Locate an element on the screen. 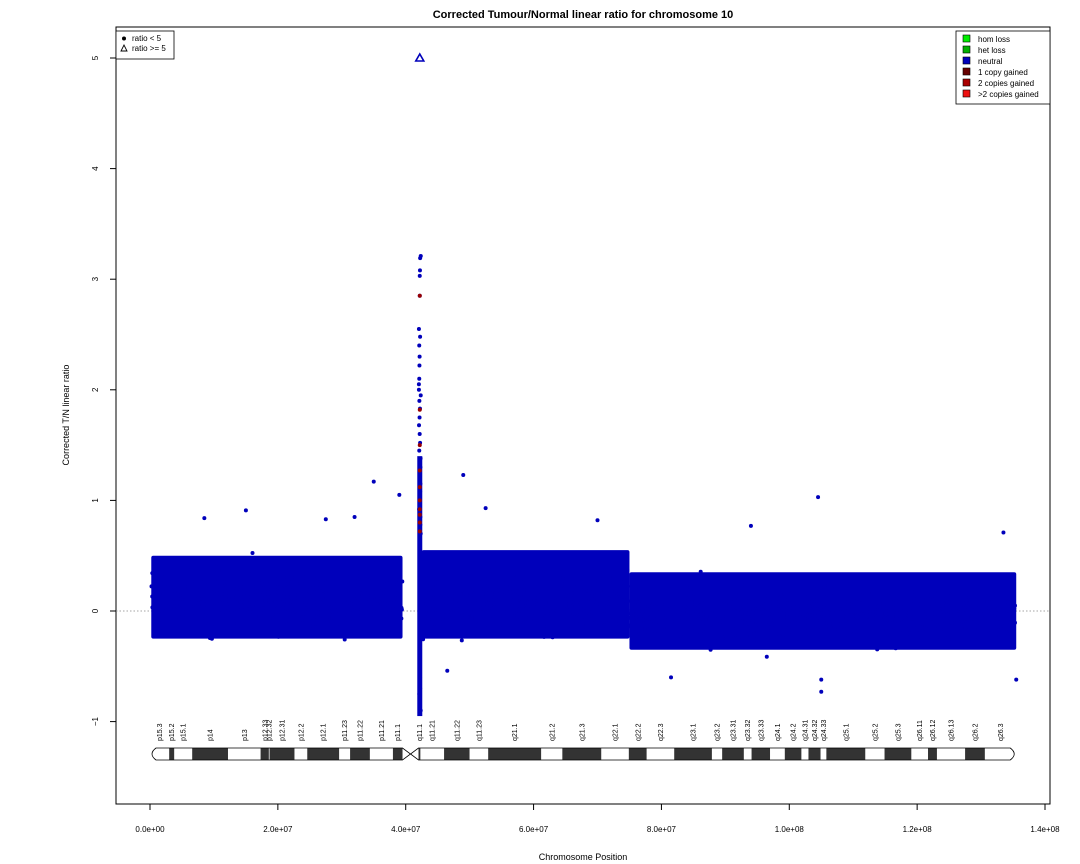 The height and width of the screenshot is (864, 1080). ideogram-band-label: p15.2 is located at coordinates (172, 732).